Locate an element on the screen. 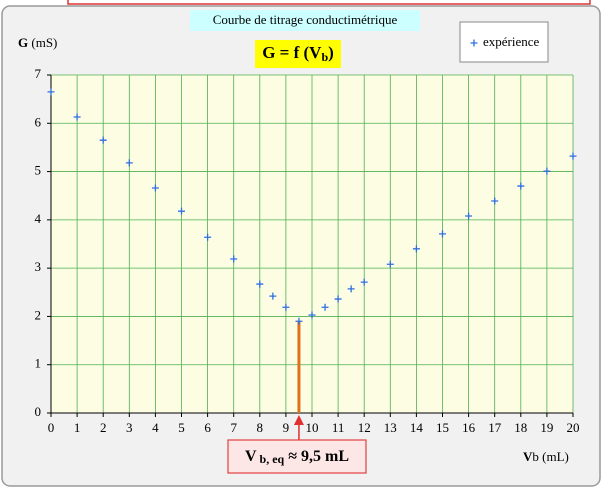 This screenshot has height=497, width=605. x-tick-label: 5 is located at coordinates (181, 427).